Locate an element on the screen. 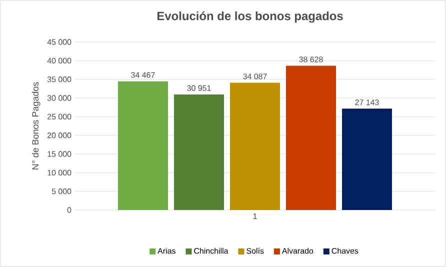 This screenshot has height=267, width=446. chart-title: Evolución de los bonos pagados is located at coordinates (250, 17).